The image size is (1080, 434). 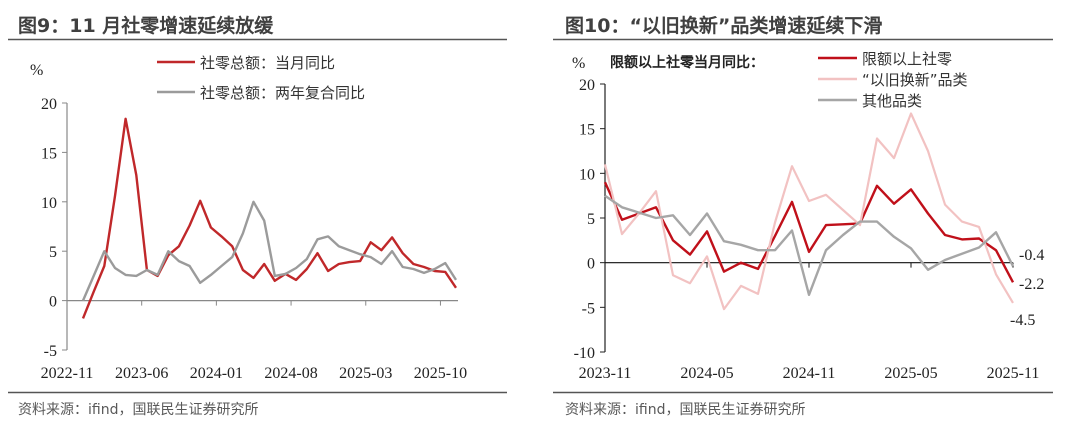 What do you see at coordinates (440, 373) in the screenshot?
I see `x-tick-label: 2025-10` at bounding box center [440, 373].